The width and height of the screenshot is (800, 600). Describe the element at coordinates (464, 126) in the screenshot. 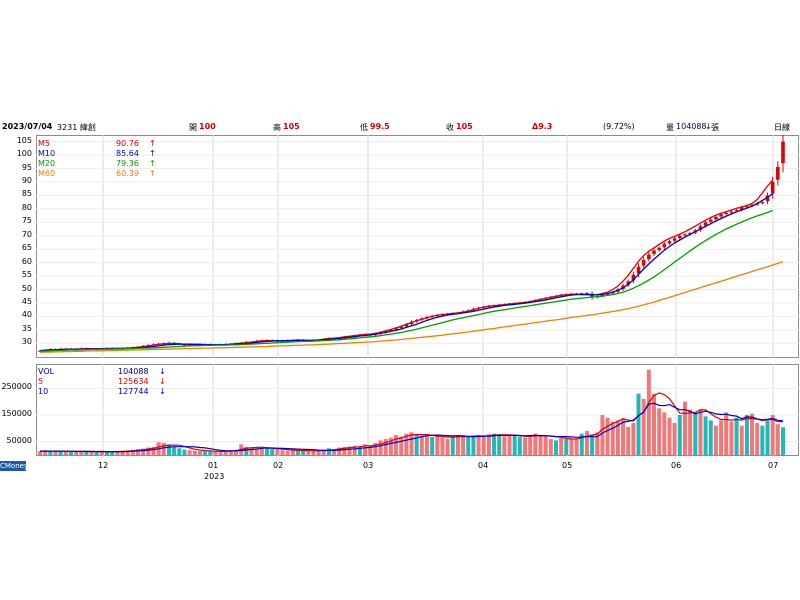

I see `close-value: 105` at that location.